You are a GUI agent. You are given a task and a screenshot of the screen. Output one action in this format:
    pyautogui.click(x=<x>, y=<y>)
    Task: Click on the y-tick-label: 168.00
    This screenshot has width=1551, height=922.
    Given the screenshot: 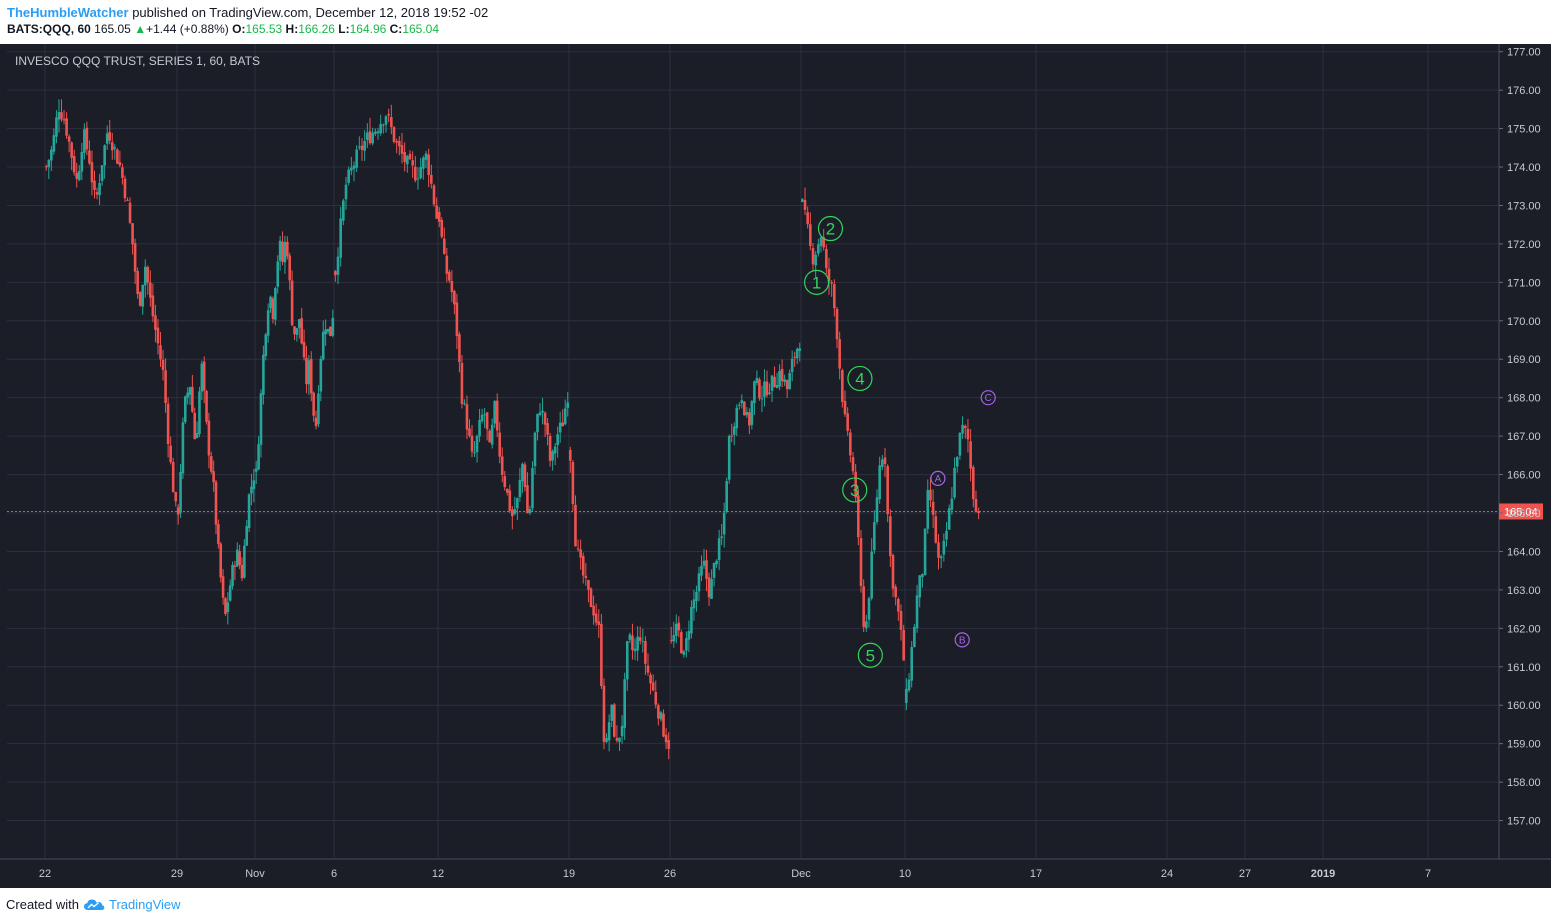 What is the action you would take?
    pyautogui.click(x=1524, y=399)
    